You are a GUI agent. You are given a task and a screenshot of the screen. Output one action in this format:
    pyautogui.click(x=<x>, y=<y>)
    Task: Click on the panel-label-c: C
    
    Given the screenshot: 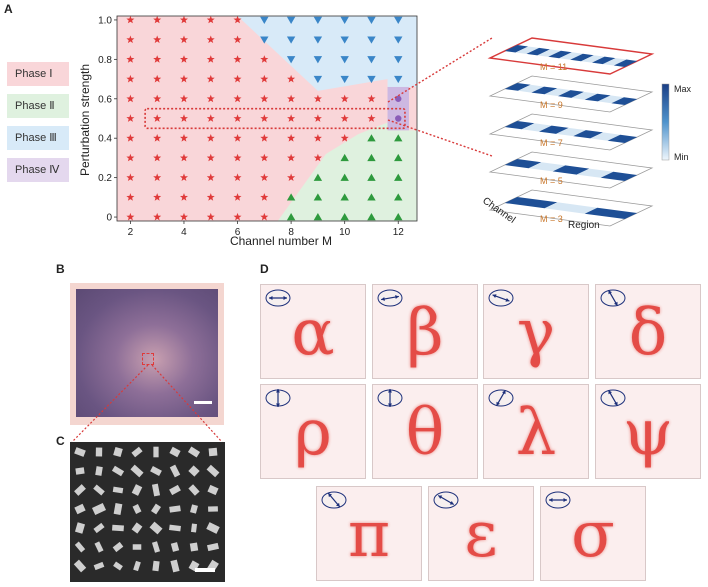 What is the action you would take?
    pyautogui.click(x=60, y=441)
    